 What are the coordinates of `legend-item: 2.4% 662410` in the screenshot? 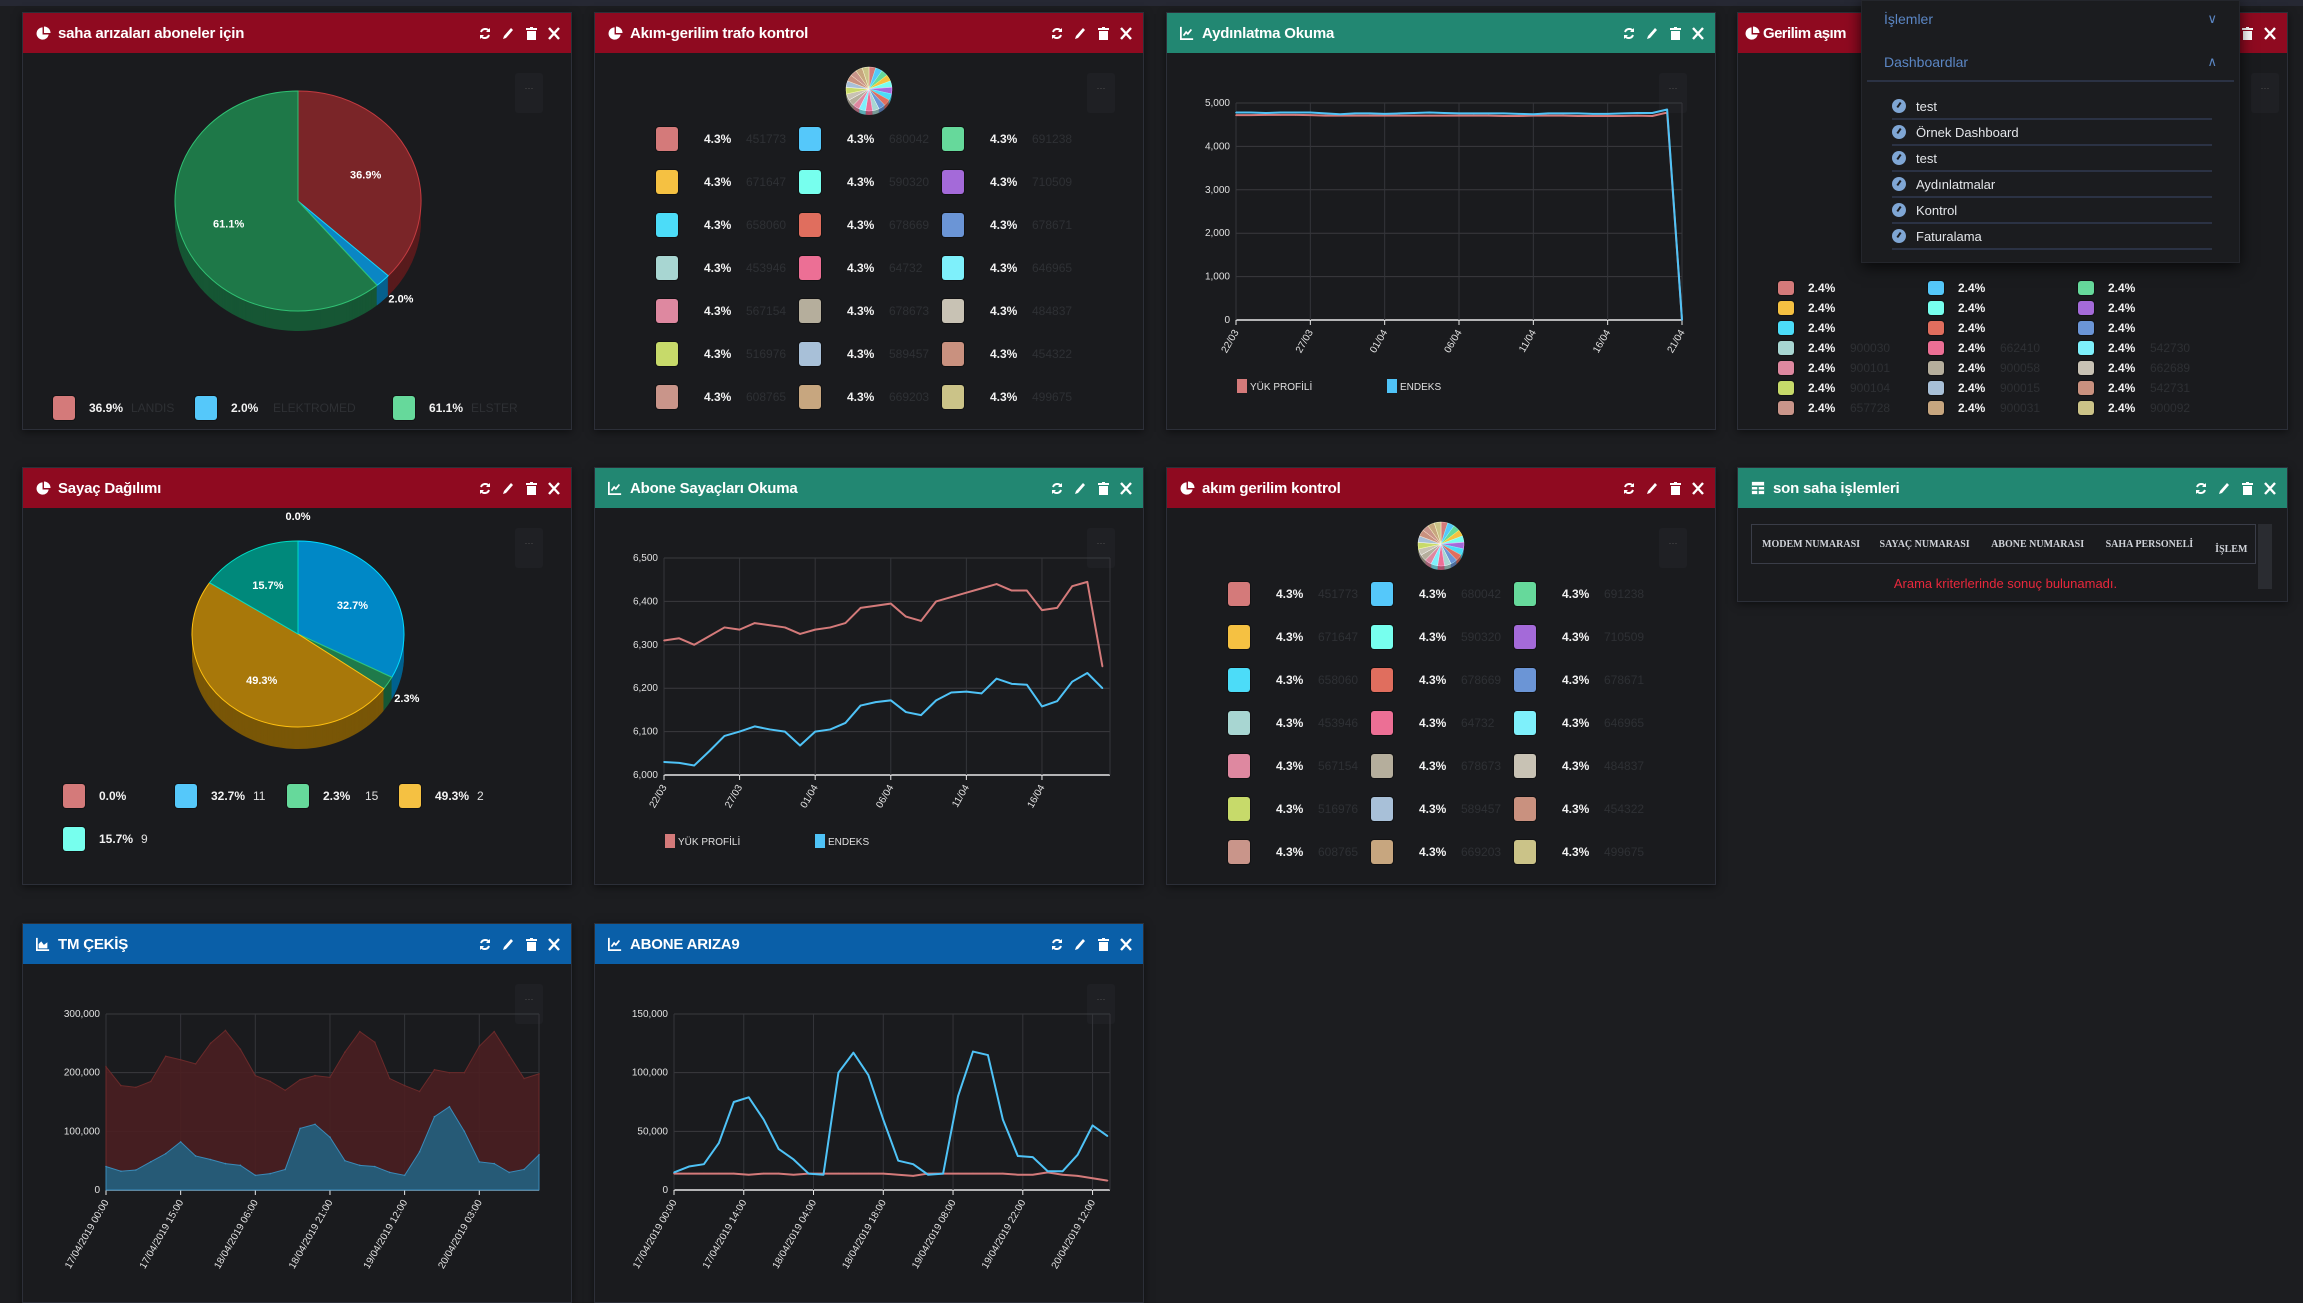 It's located at (1984, 348).